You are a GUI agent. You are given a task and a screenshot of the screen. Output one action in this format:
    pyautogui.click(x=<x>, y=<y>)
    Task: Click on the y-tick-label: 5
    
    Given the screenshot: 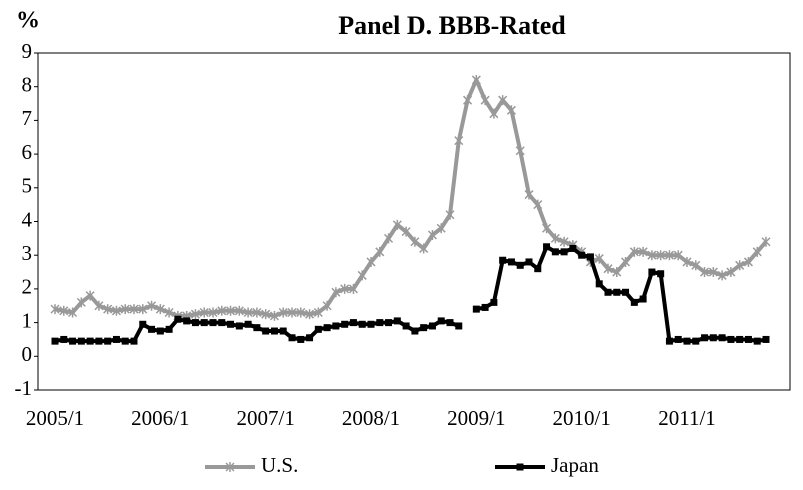 What is the action you would take?
    pyautogui.click(x=27, y=186)
    